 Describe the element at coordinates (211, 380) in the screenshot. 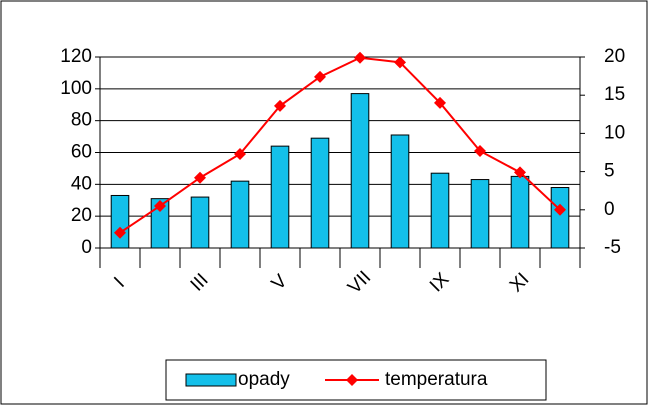

I see `legend-swatch` at that location.